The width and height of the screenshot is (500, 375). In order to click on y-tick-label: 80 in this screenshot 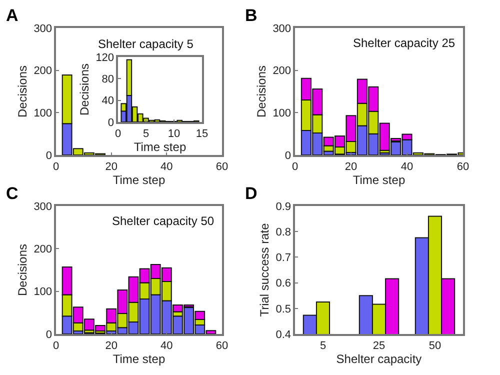, I will do `click(108, 80)`.